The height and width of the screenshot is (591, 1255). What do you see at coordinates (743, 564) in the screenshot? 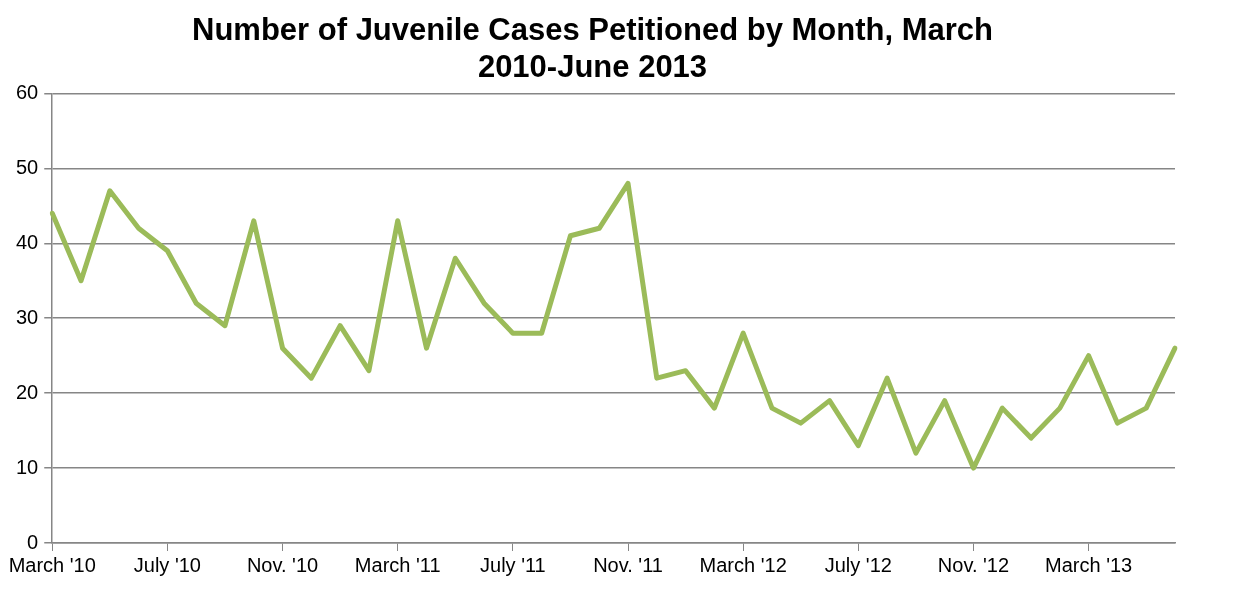
I see `x-tick-label: March '12` at bounding box center [743, 564].